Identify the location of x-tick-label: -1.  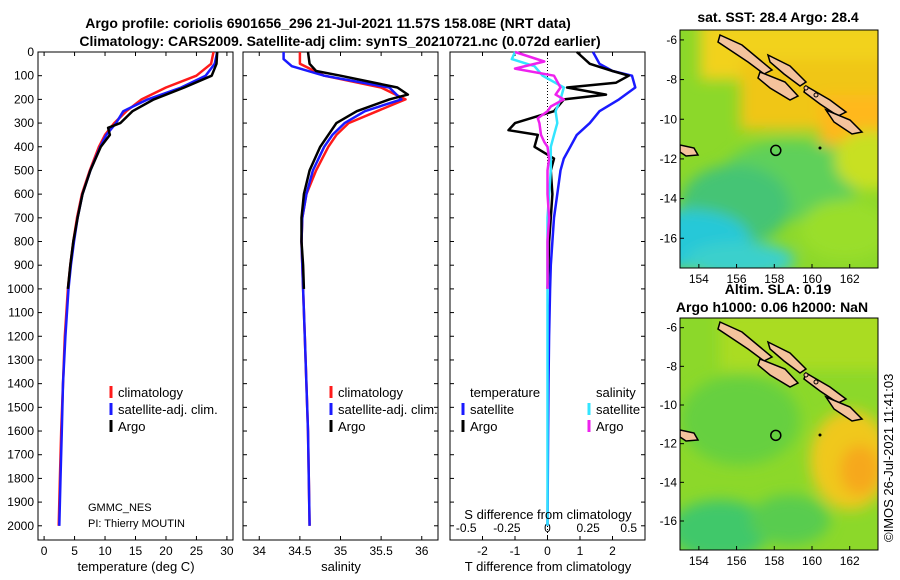
(515, 551).